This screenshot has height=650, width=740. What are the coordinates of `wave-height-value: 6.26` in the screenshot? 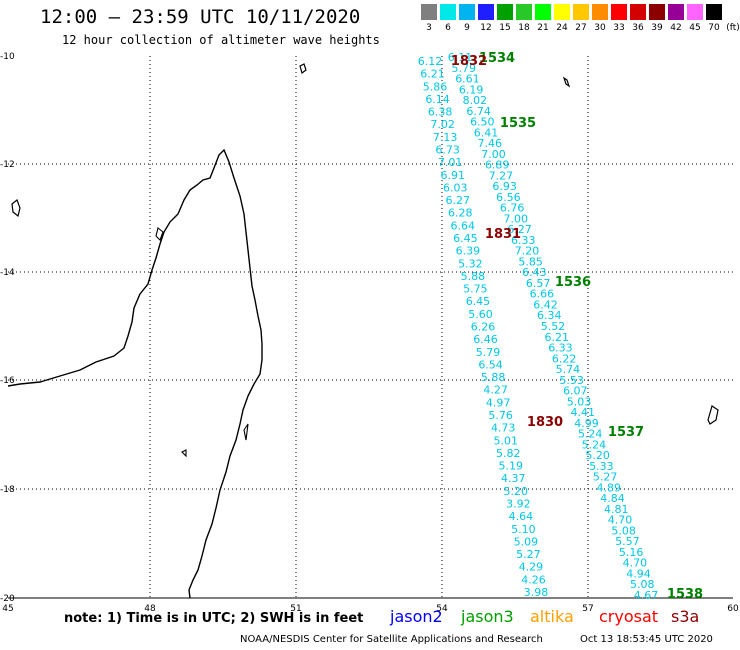 It's located at (483, 327).